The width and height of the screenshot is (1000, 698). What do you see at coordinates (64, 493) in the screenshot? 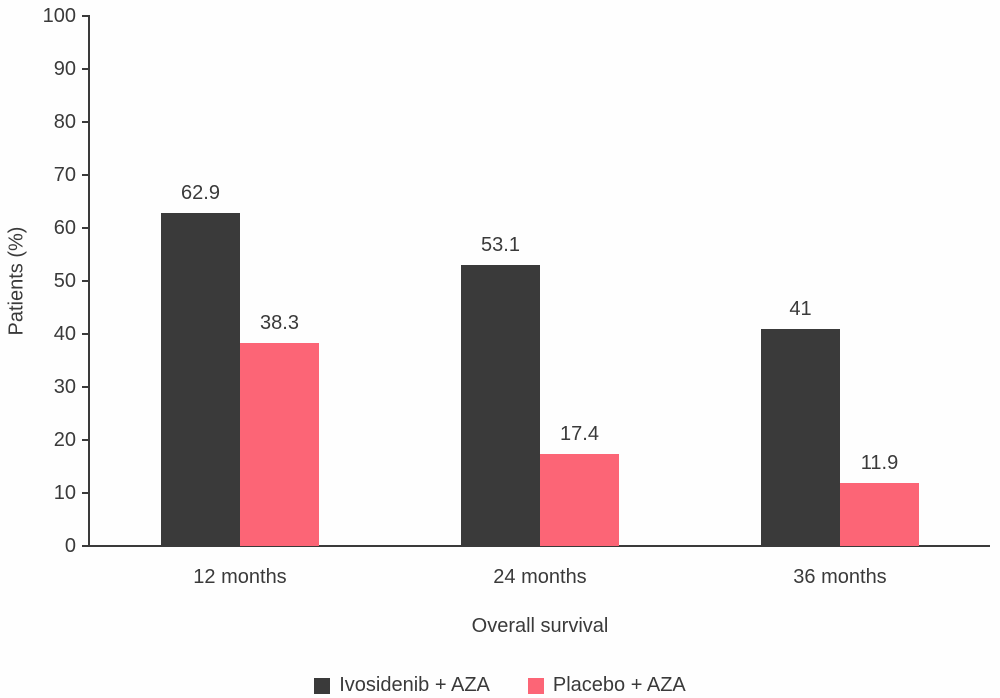
I see `y-tick-label: 10` at bounding box center [64, 493].